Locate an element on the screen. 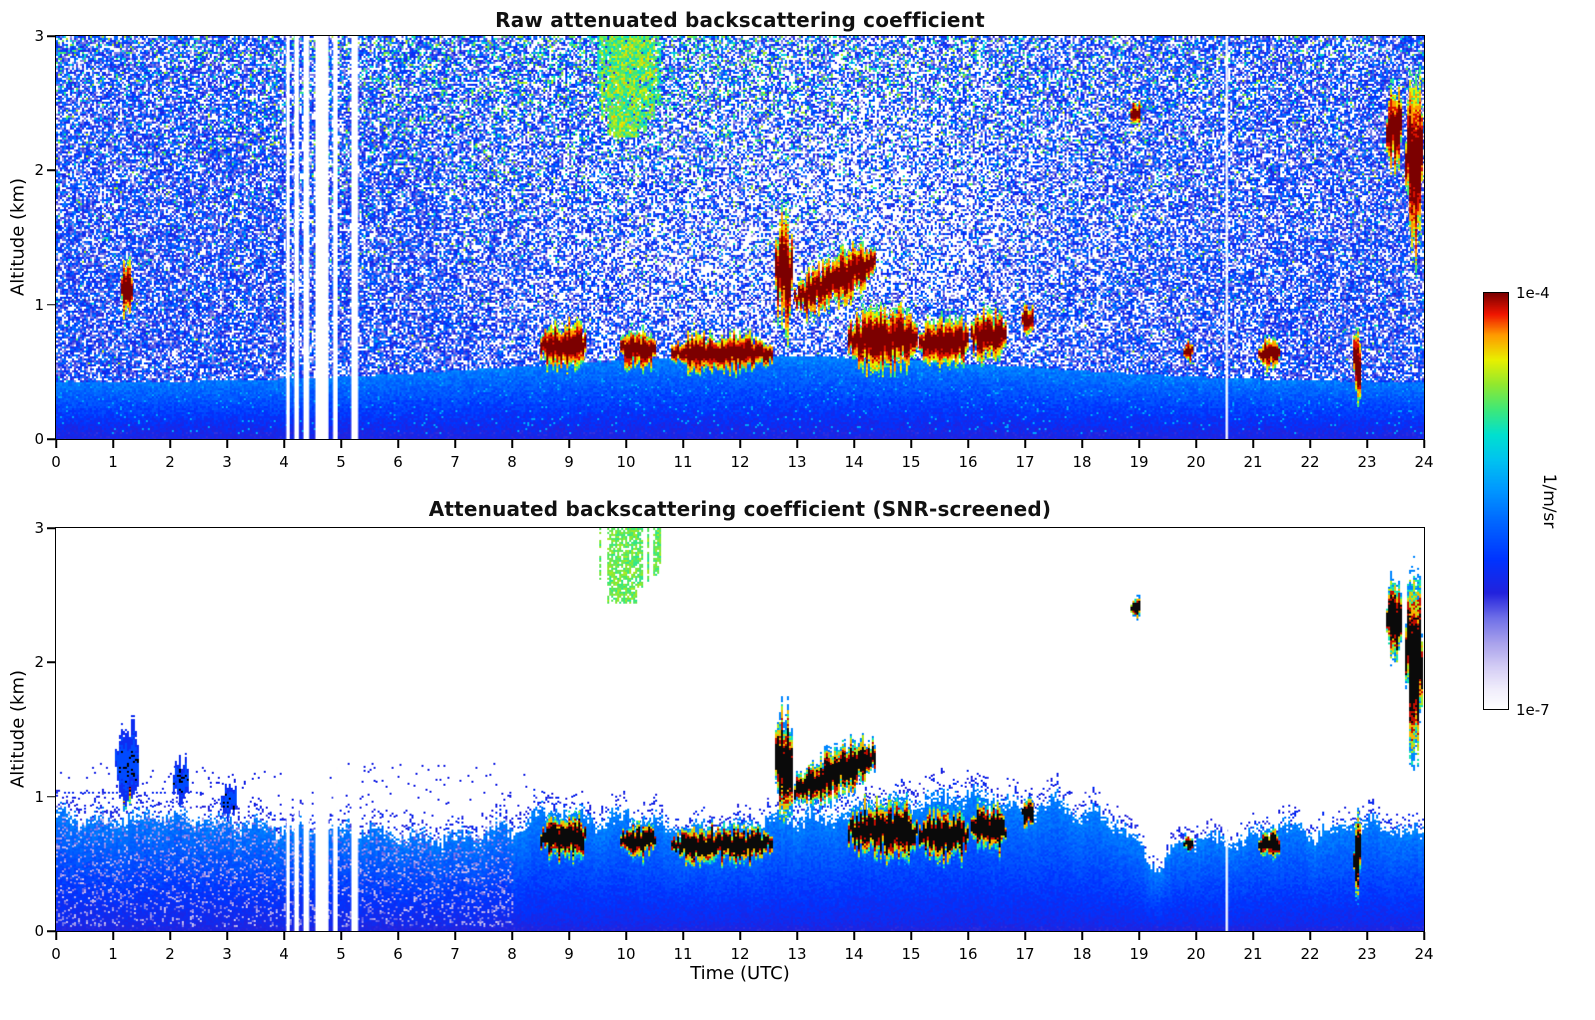 The image size is (1595, 1020). x-tick-label: 22 is located at coordinates (1310, 954).